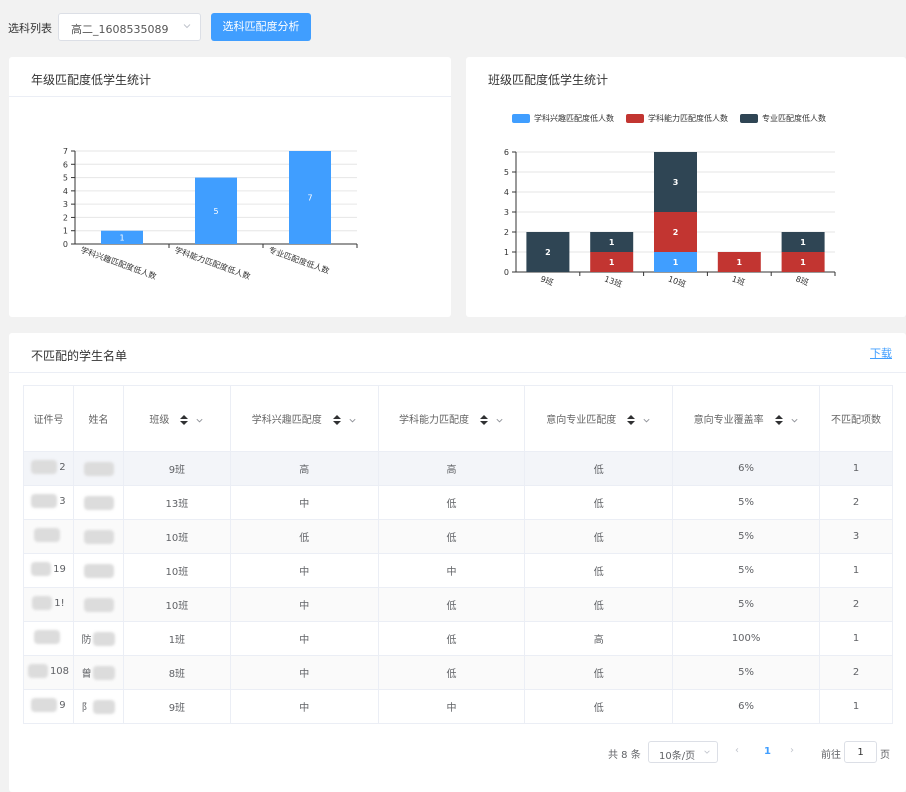 This screenshot has width=906, height=792. What do you see at coordinates (506, 252) in the screenshot?
I see `y-tick-label: 1` at bounding box center [506, 252].